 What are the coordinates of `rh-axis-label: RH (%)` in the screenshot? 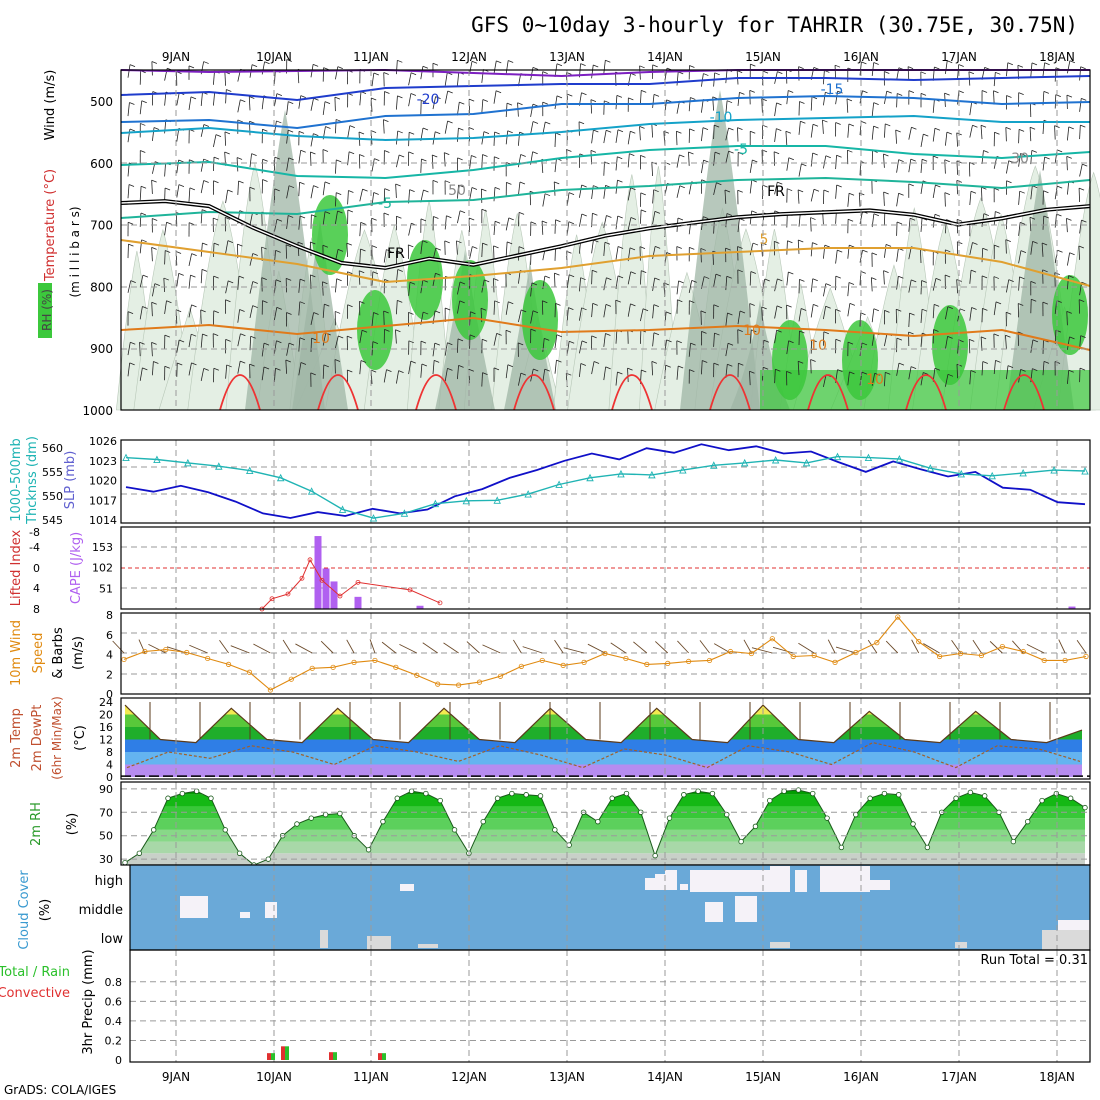 It's located at (47, 310).